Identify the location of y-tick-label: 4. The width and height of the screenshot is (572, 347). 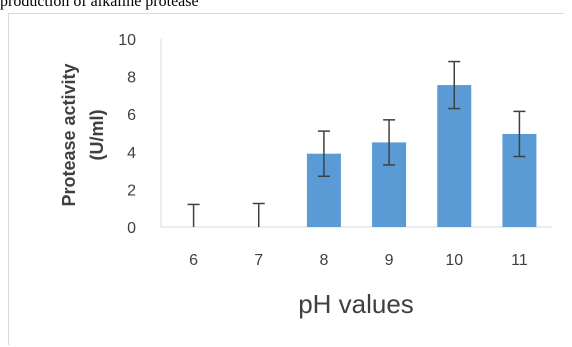
(131, 153).